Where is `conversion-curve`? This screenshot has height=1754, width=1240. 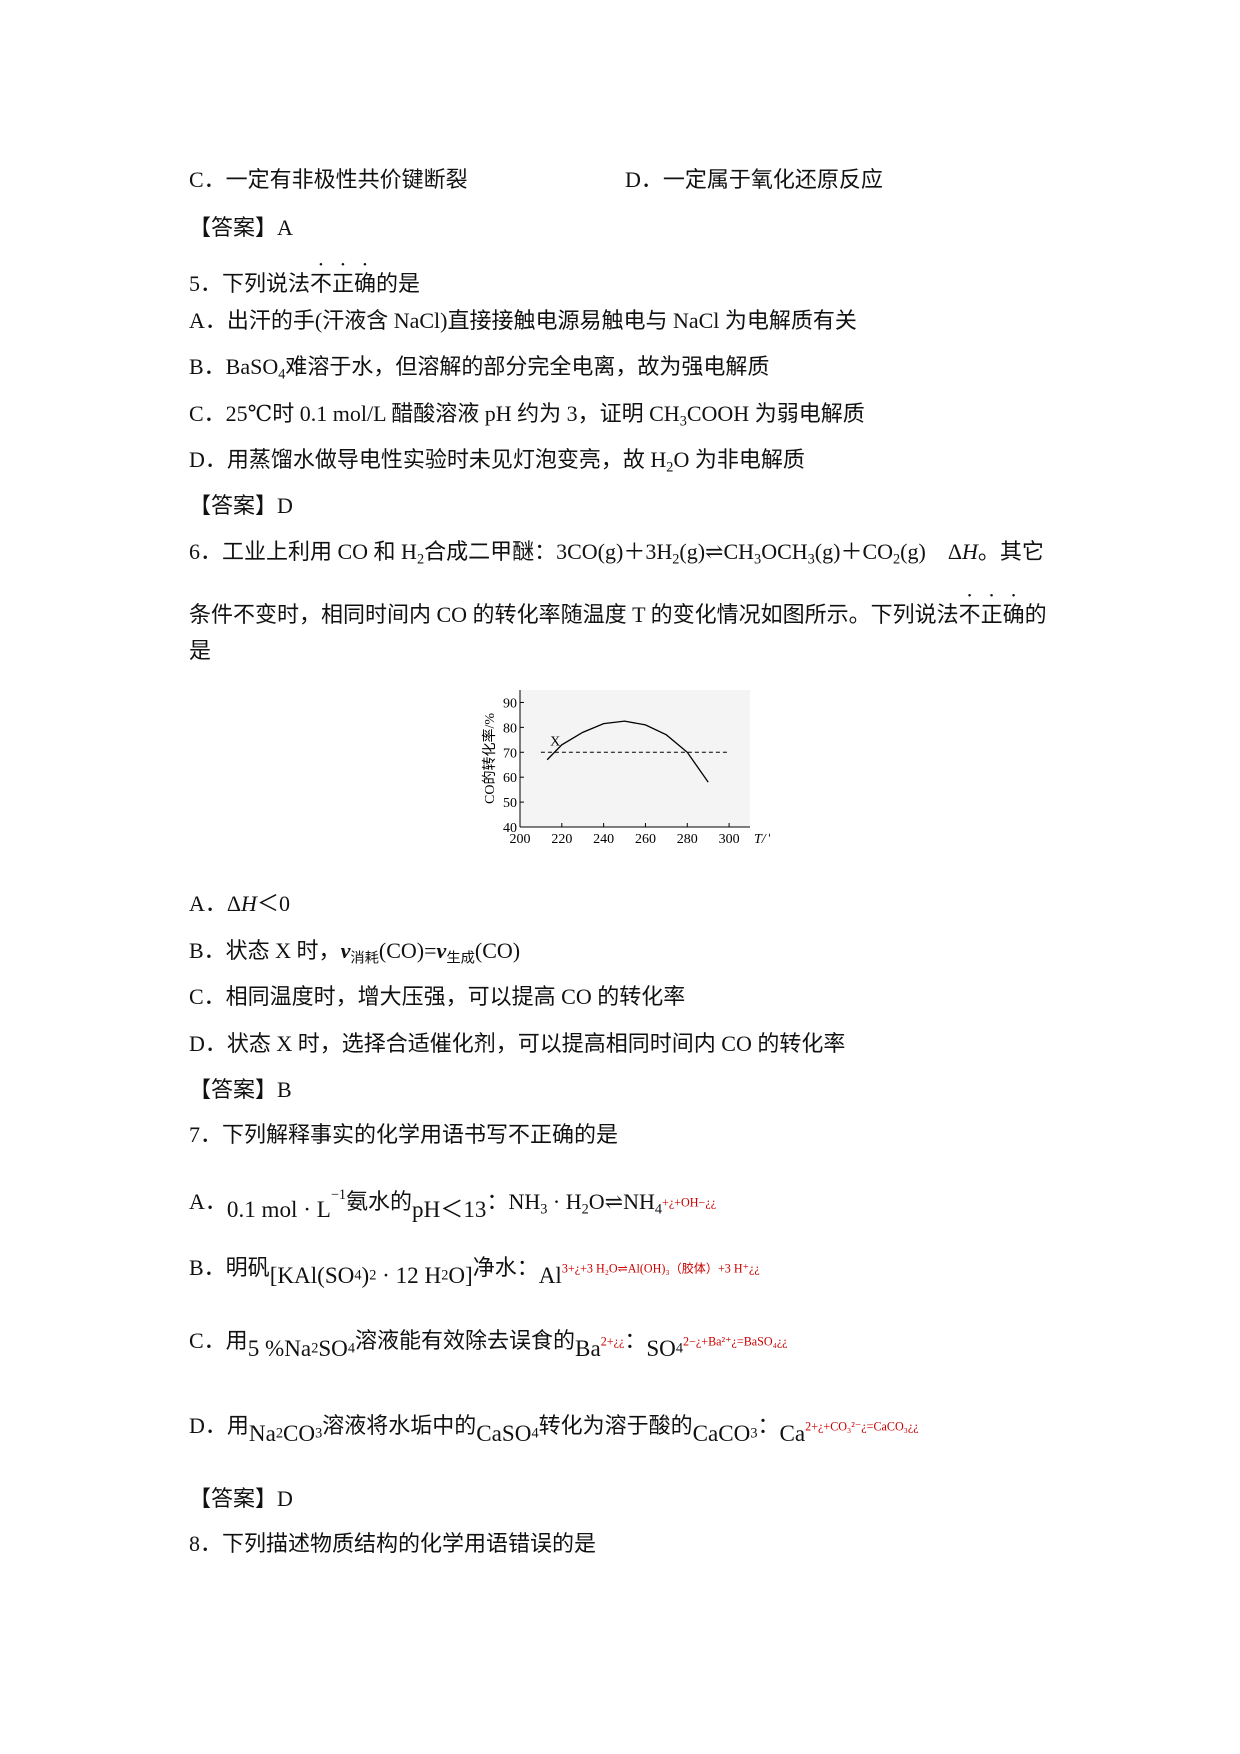
conversion-curve is located at coordinates (627, 751).